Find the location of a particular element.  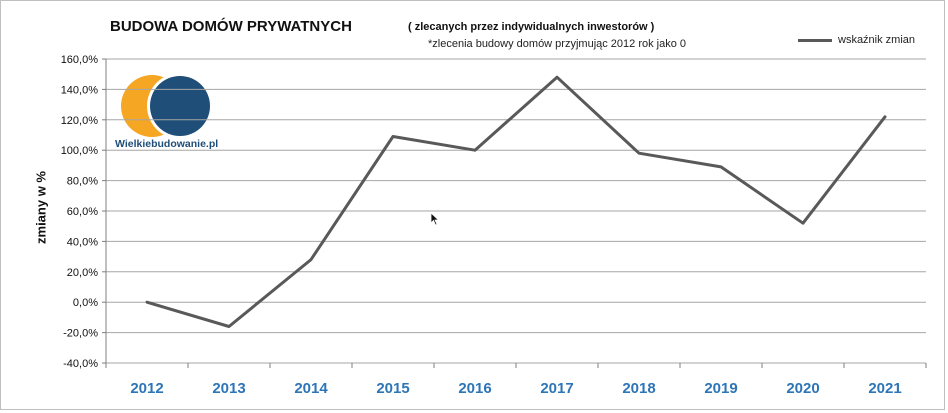

y-tick-label: 80,0% is located at coordinates (82, 182).